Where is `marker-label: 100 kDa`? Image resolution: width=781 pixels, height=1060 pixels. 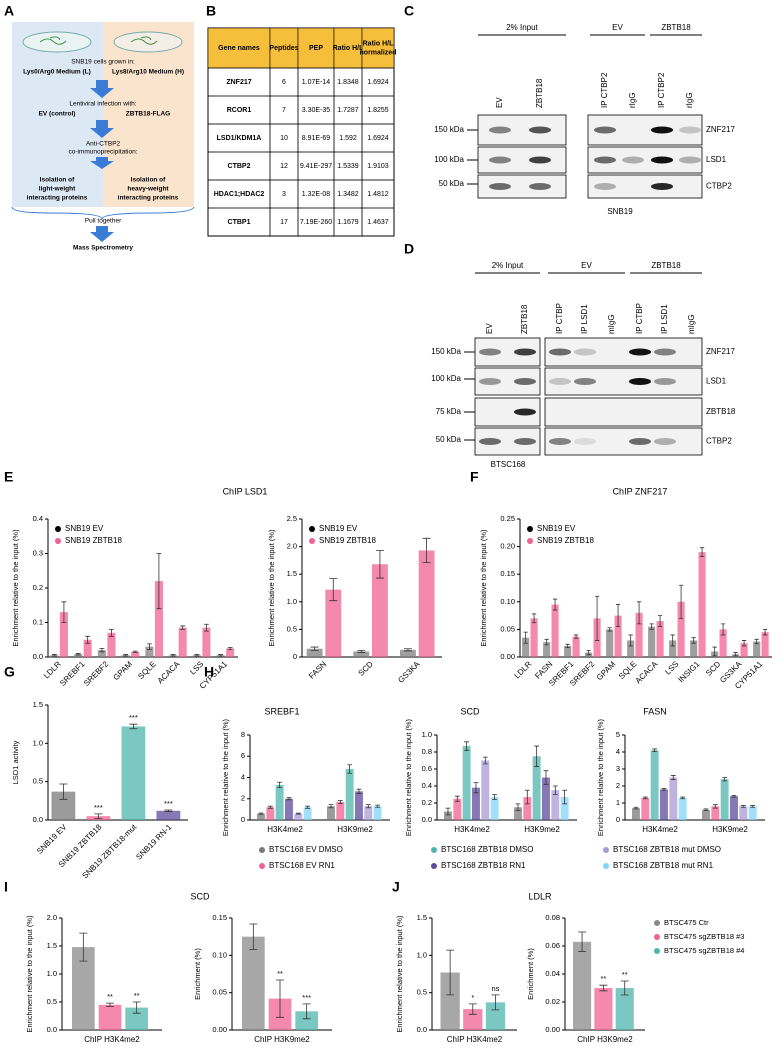 marker-label: 100 kDa is located at coordinates (449, 159).